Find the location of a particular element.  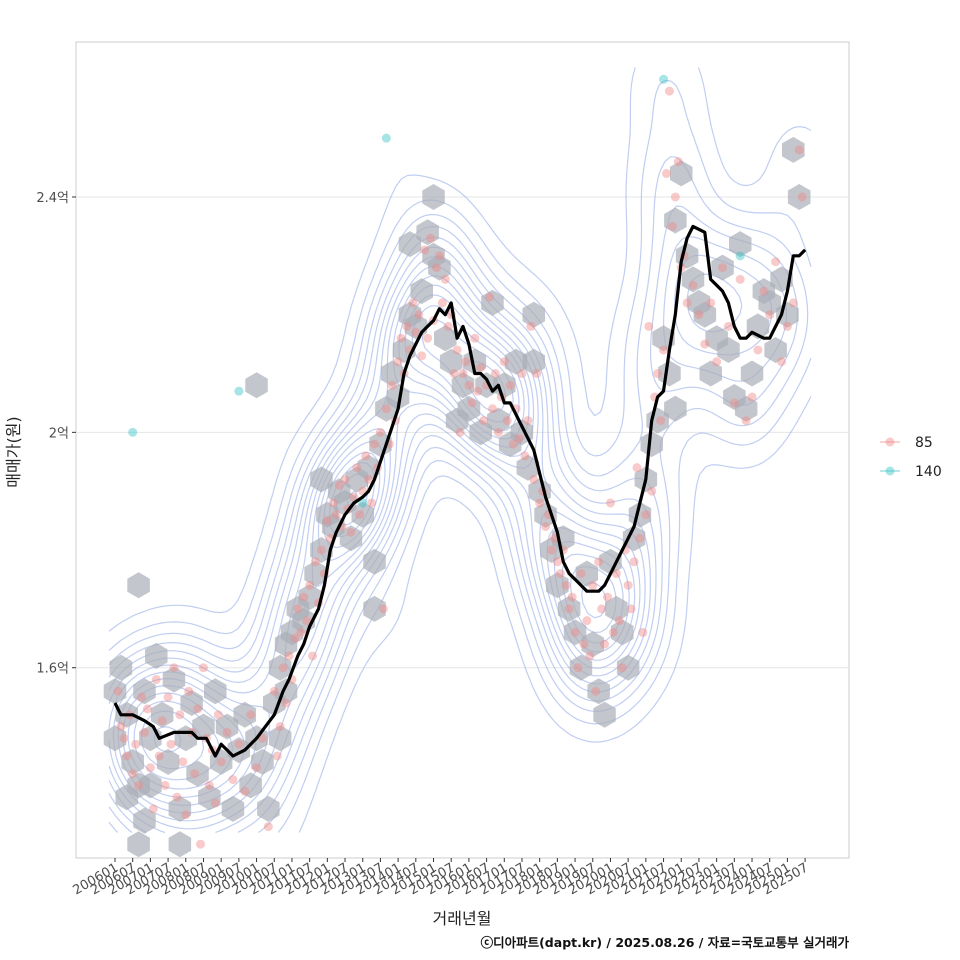

y-tick-label-1: 2억 is located at coordinates (59, 433).